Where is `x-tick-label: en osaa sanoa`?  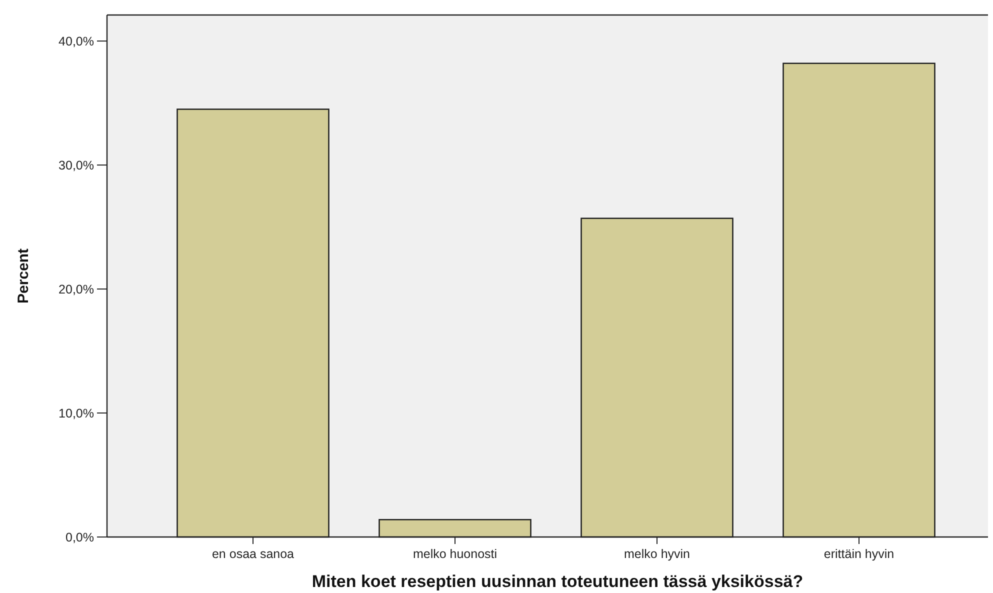
x-tick-label: en osaa sanoa is located at coordinates (253, 554).